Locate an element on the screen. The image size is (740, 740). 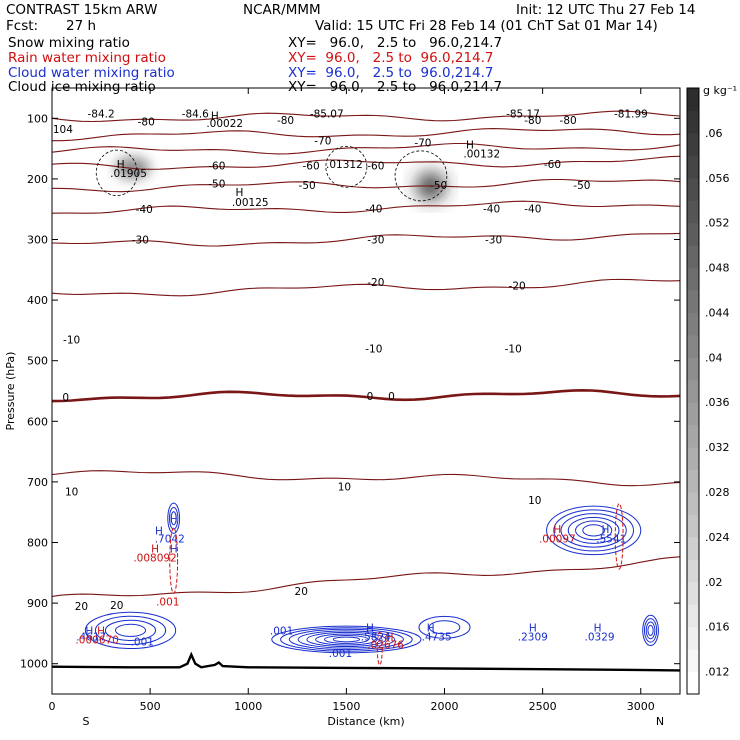
cloud-water-label: .0329 is located at coordinates (600, 637).